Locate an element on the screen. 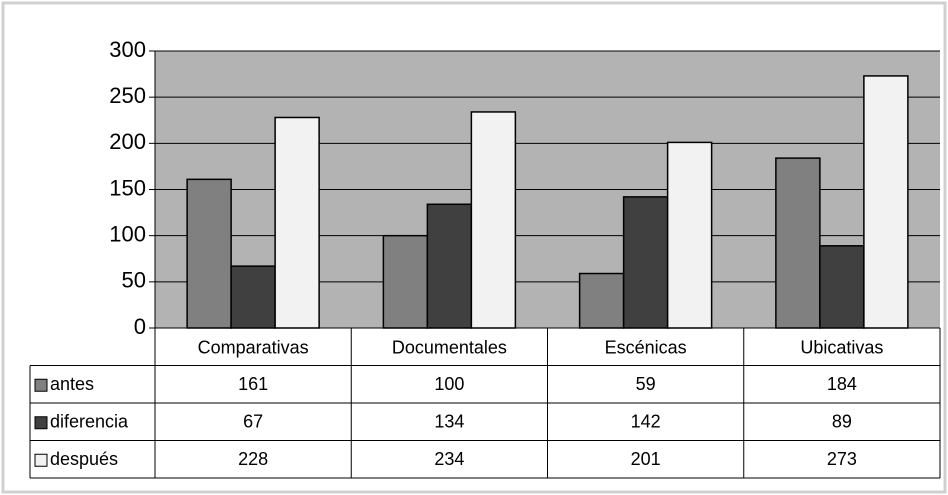  x-tick-label: Comparativas is located at coordinates (253, 348).